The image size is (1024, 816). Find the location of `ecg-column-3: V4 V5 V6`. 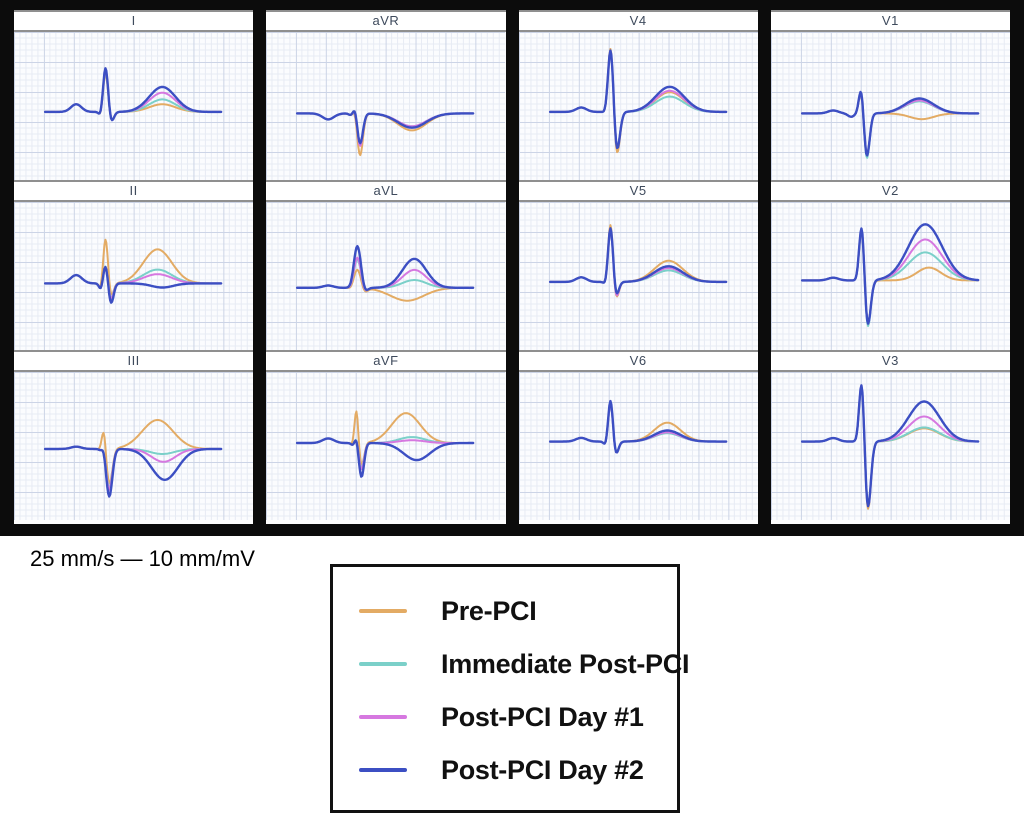

ecg-column-3: V4 V5 V6 is located at coordinates (638, 267).